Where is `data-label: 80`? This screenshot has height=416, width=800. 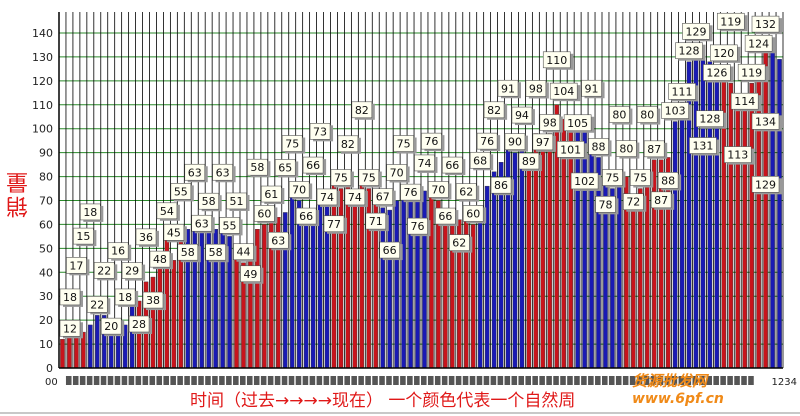 data-label: 80 is located at coordinates (647, 115).